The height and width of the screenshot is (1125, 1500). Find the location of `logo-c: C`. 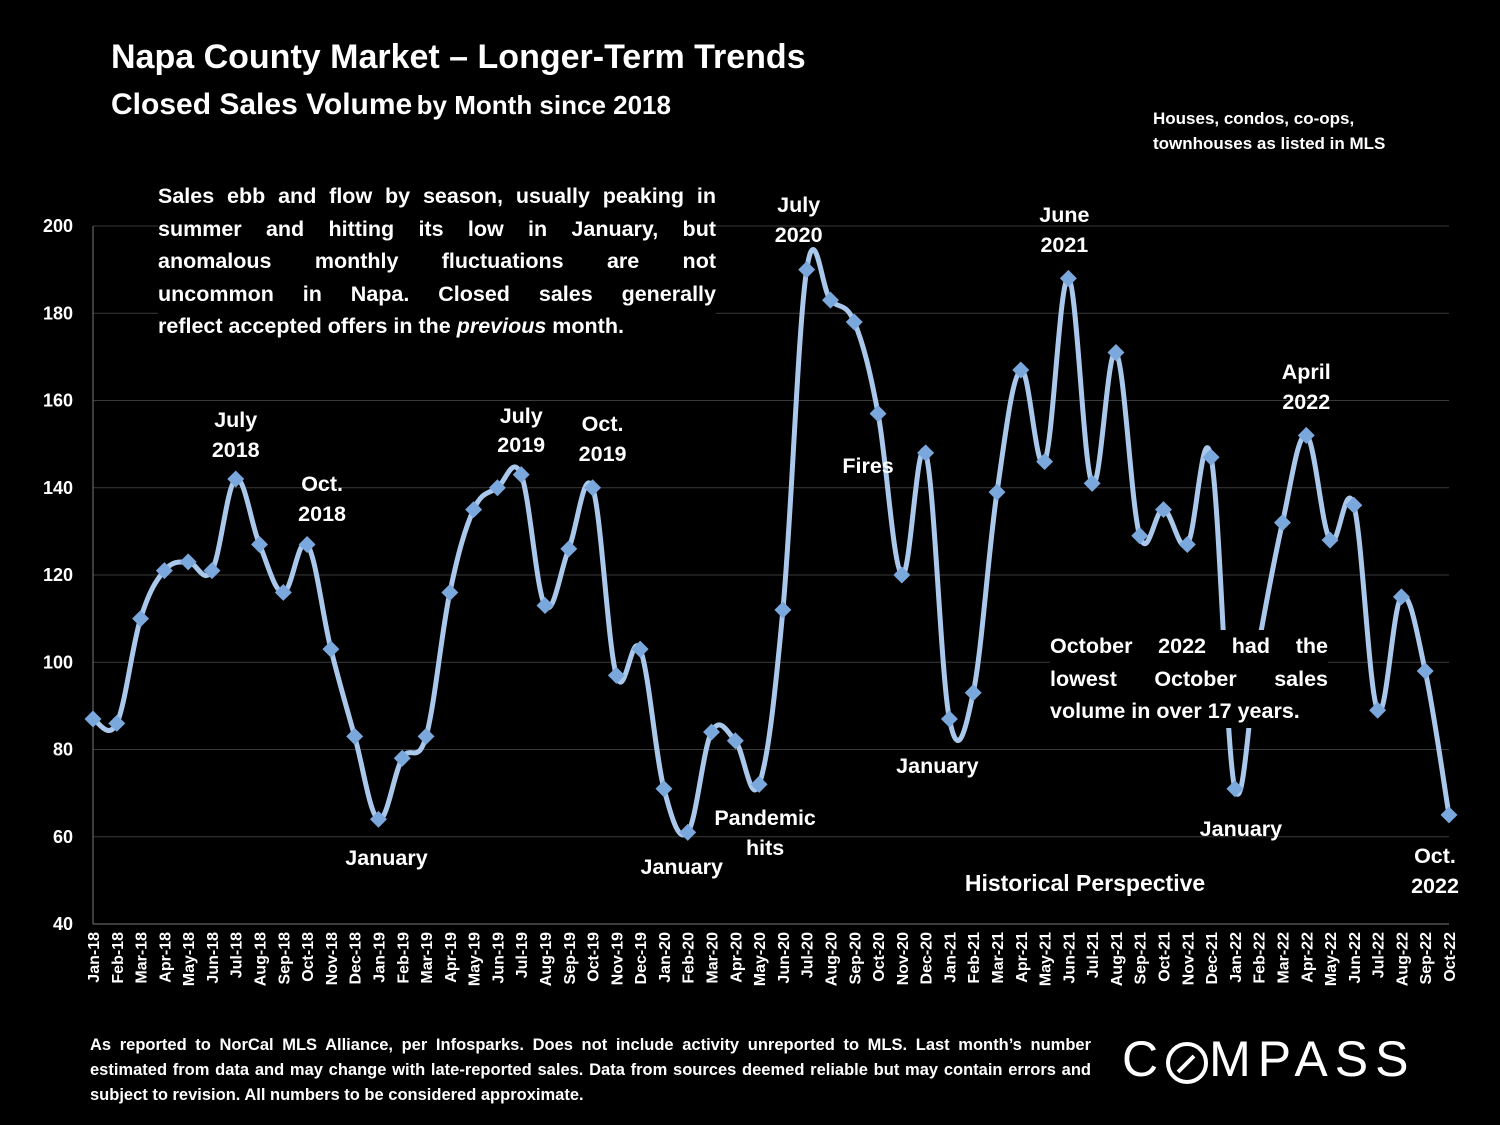

logo-c: C is located at coordinates (1144, 1059).